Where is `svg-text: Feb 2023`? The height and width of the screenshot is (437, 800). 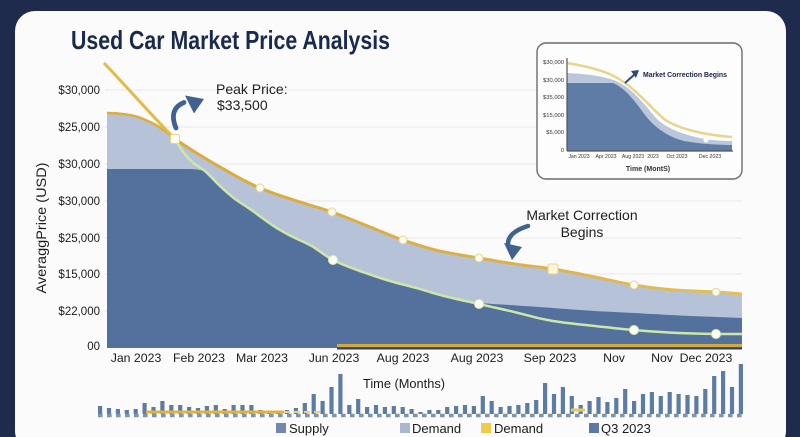
svg-text: Feb 2023 is located at coordinates (199, 358).